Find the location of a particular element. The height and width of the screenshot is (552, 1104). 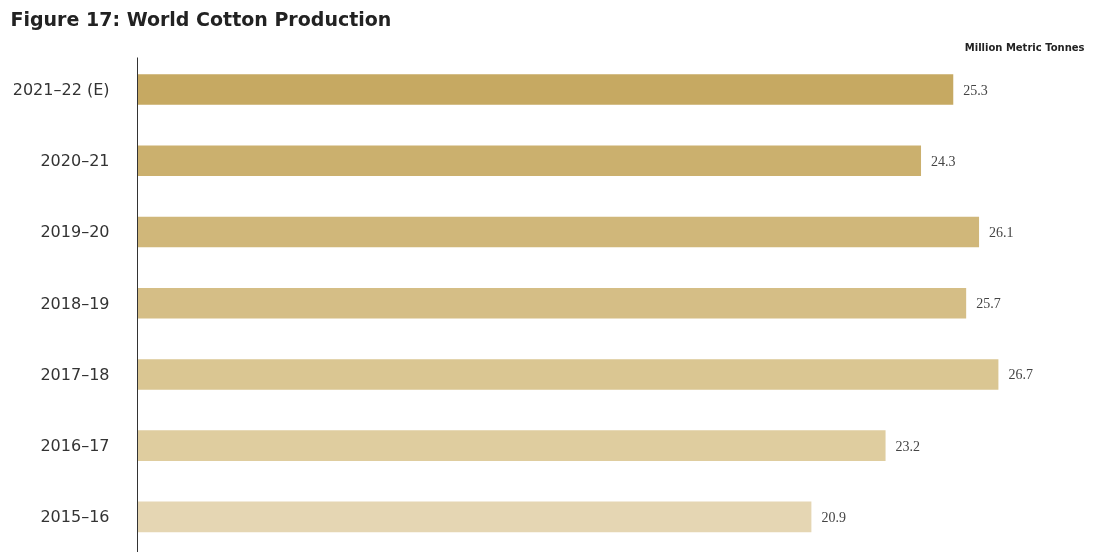

data-label: 23.2 is located at coordinates (908, 446).